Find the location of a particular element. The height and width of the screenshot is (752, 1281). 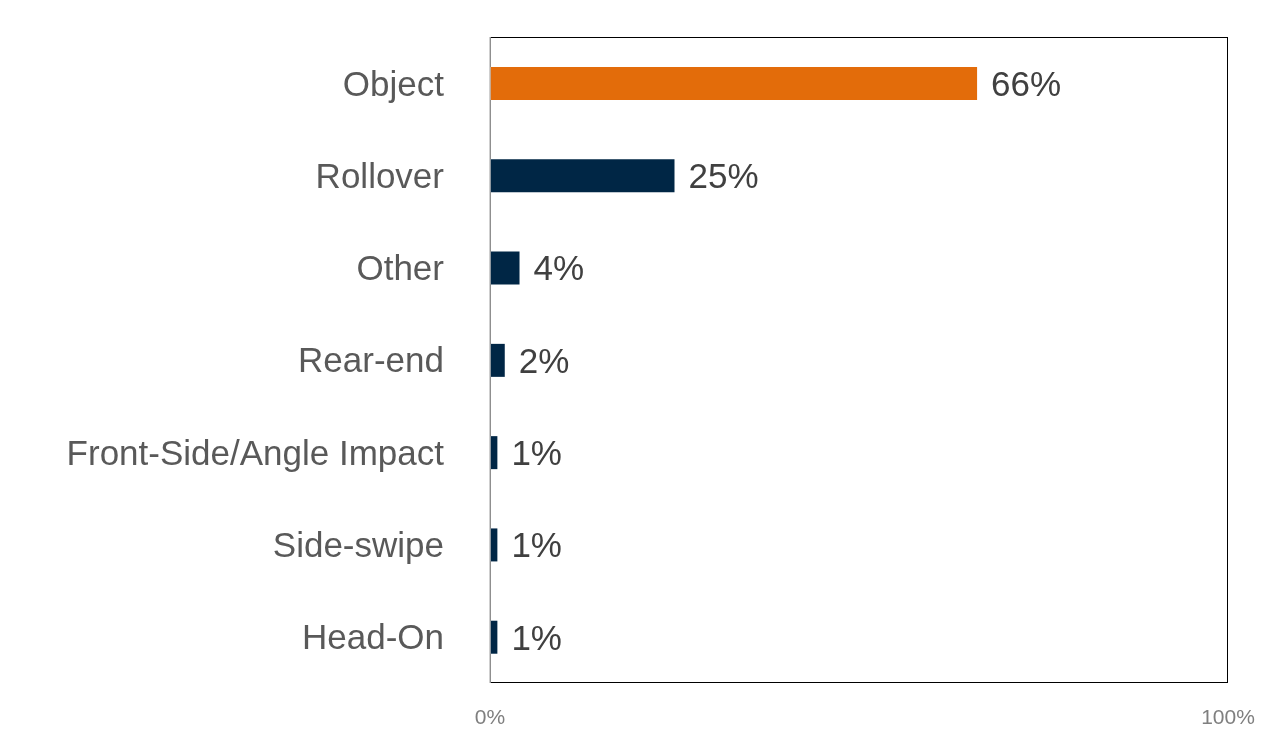

y-tick-label: Head-On is located at coordinates (372, 637).